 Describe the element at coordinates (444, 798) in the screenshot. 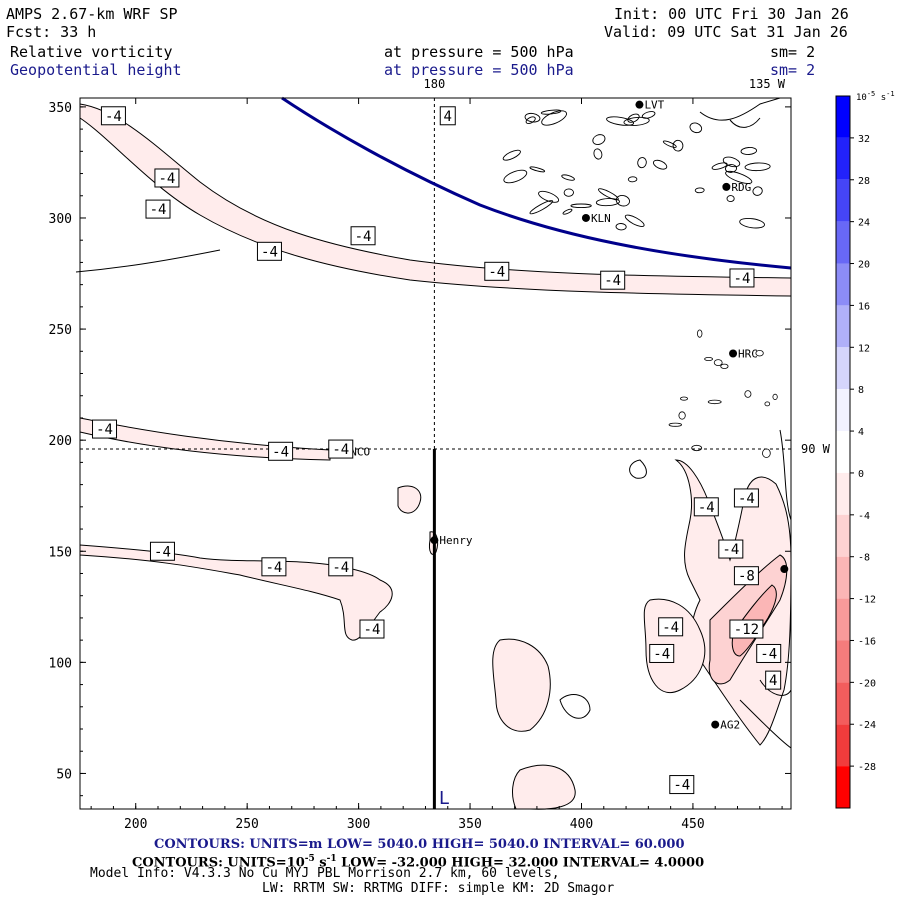

I see `low-pressure-marker: L` at that location.